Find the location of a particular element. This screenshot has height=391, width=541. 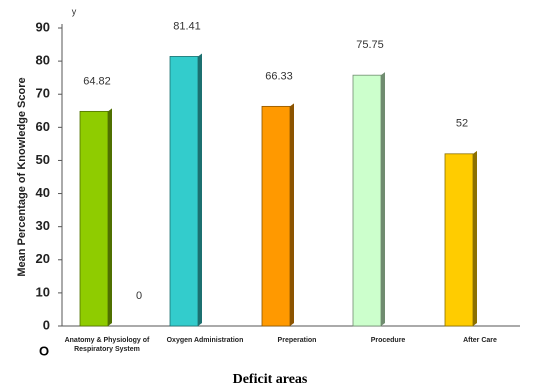

y-tick-label: 50 is located at coordinates (43, 159).